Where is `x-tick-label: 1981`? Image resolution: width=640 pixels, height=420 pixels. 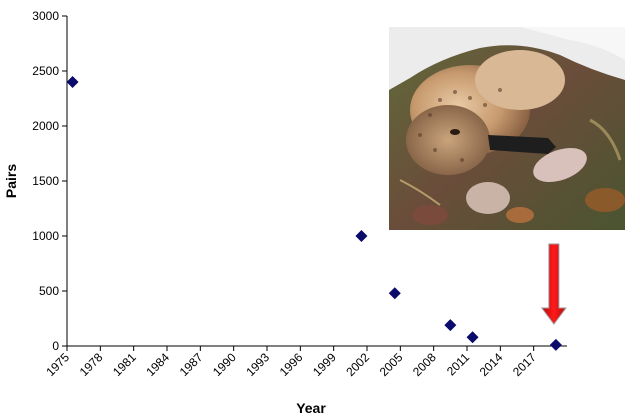 x-tick-label: 1981 is located at coordinates (124, 364).